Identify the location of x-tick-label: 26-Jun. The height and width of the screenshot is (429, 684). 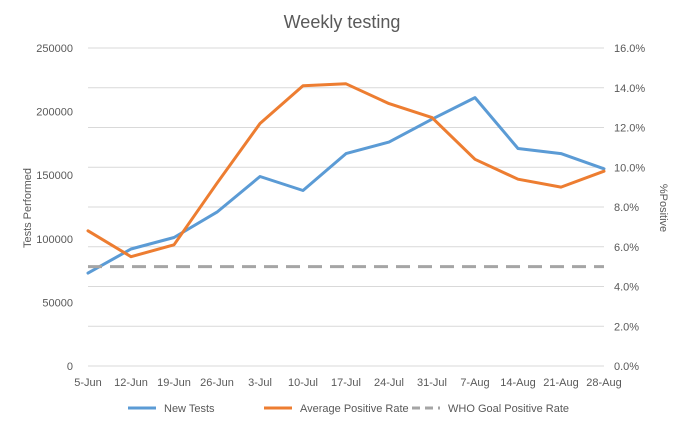
(217, 383).